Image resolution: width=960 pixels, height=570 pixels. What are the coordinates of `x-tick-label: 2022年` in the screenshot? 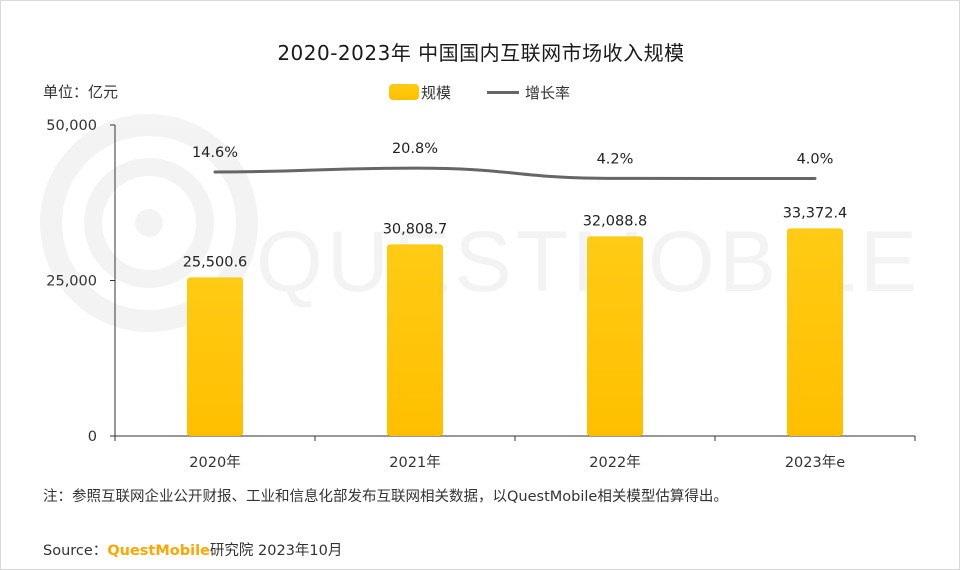 It's located at (614, 462).